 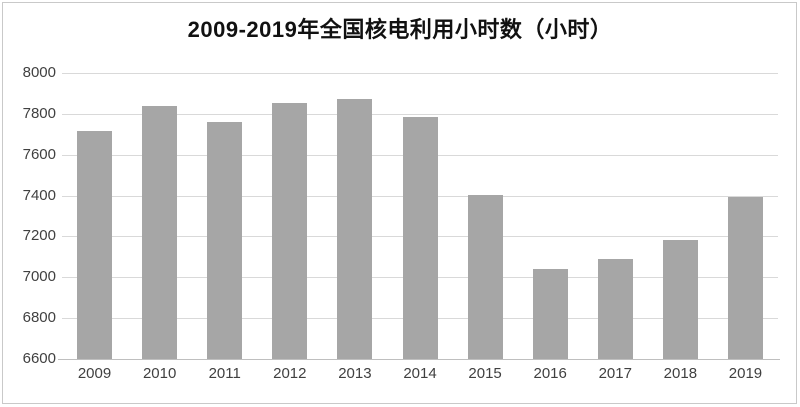 What do you see at coordinates (39, 113) in the screenshot?
I see `y-tick-label: 7800` at bounding box center [39, 113].